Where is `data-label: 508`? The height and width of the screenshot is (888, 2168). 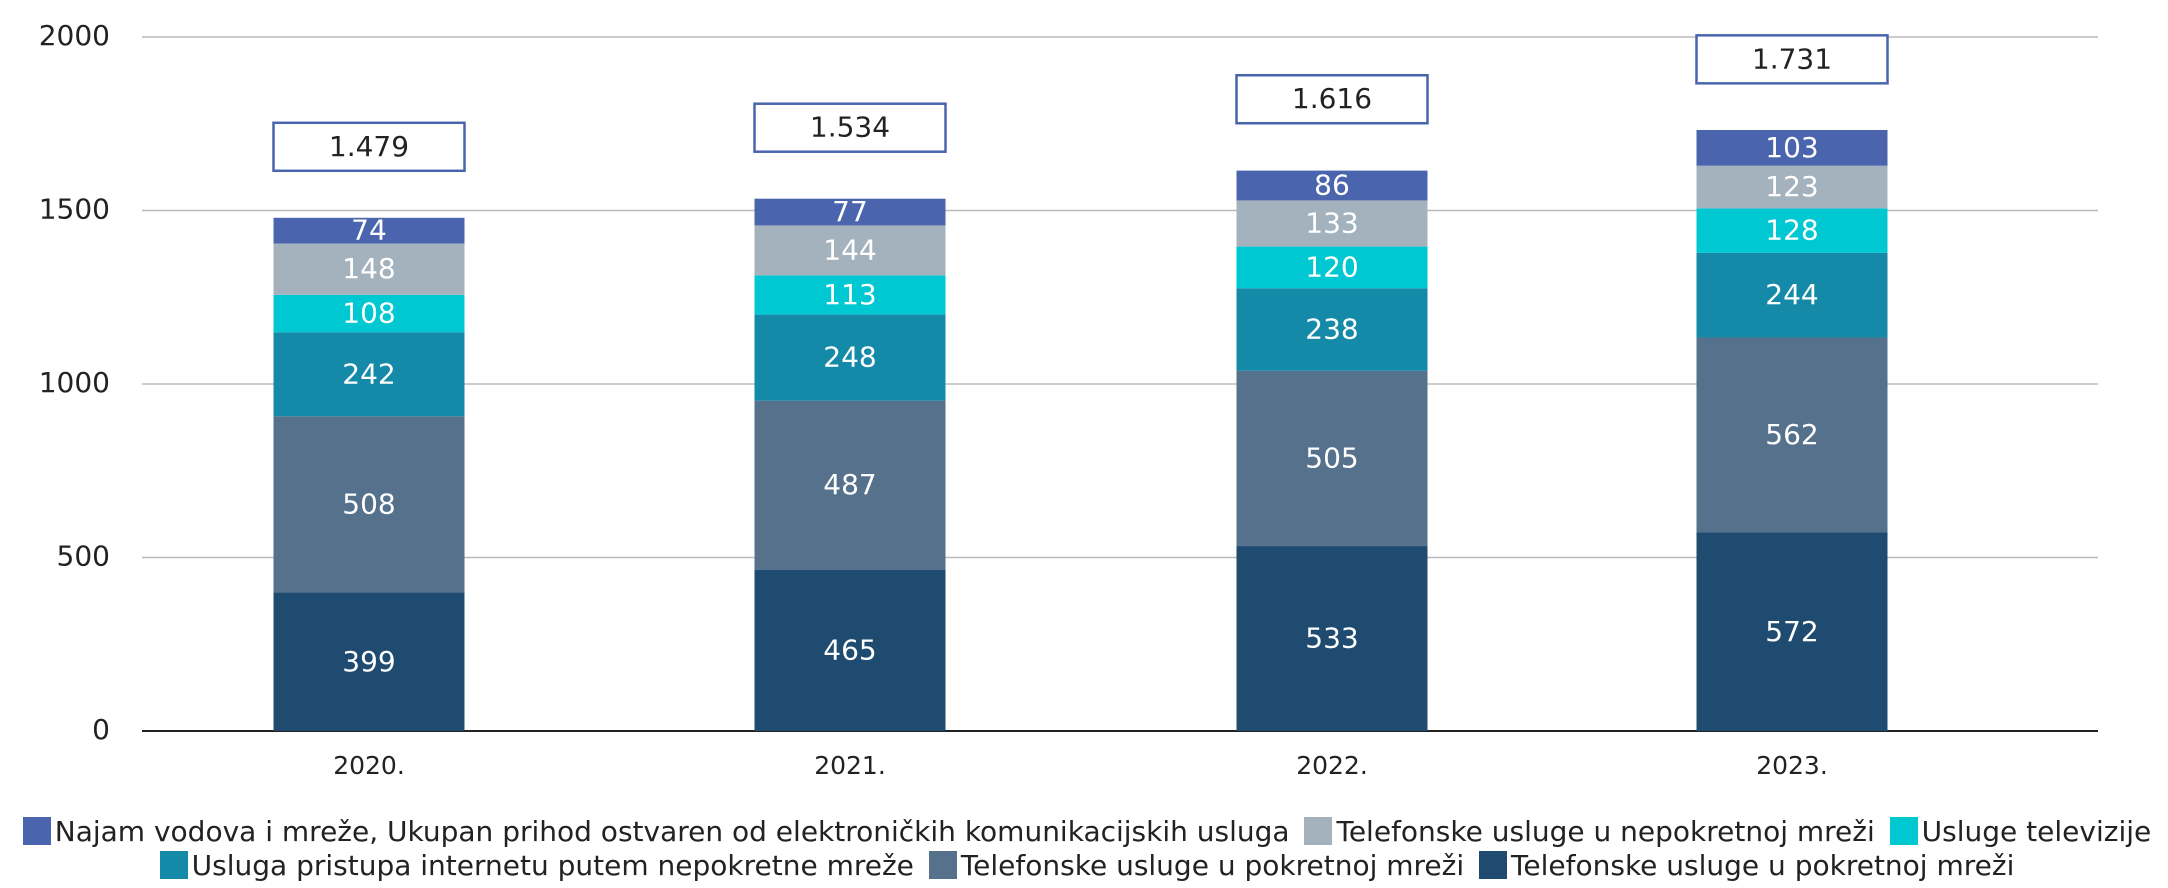
data-label: 508 is located at coordinates (368, 503).